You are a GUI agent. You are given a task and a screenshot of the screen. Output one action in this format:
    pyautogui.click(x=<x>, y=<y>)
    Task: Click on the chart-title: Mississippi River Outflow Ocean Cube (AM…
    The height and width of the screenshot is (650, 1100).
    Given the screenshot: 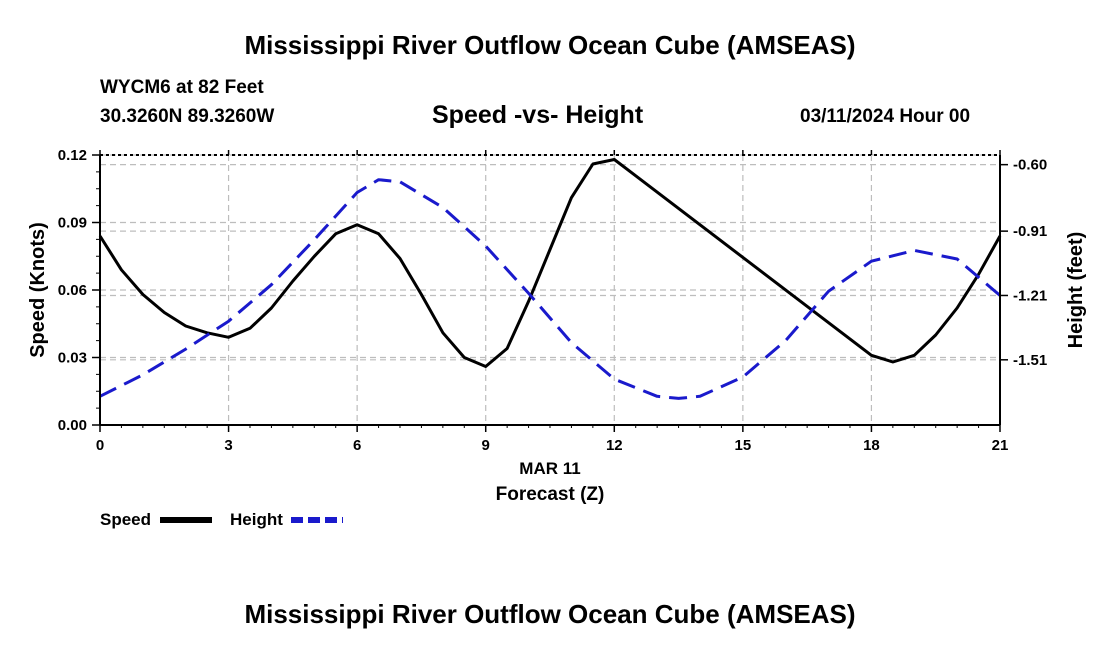 What is the action you would take?
    pyautogui.click(x=550, y=45)
    